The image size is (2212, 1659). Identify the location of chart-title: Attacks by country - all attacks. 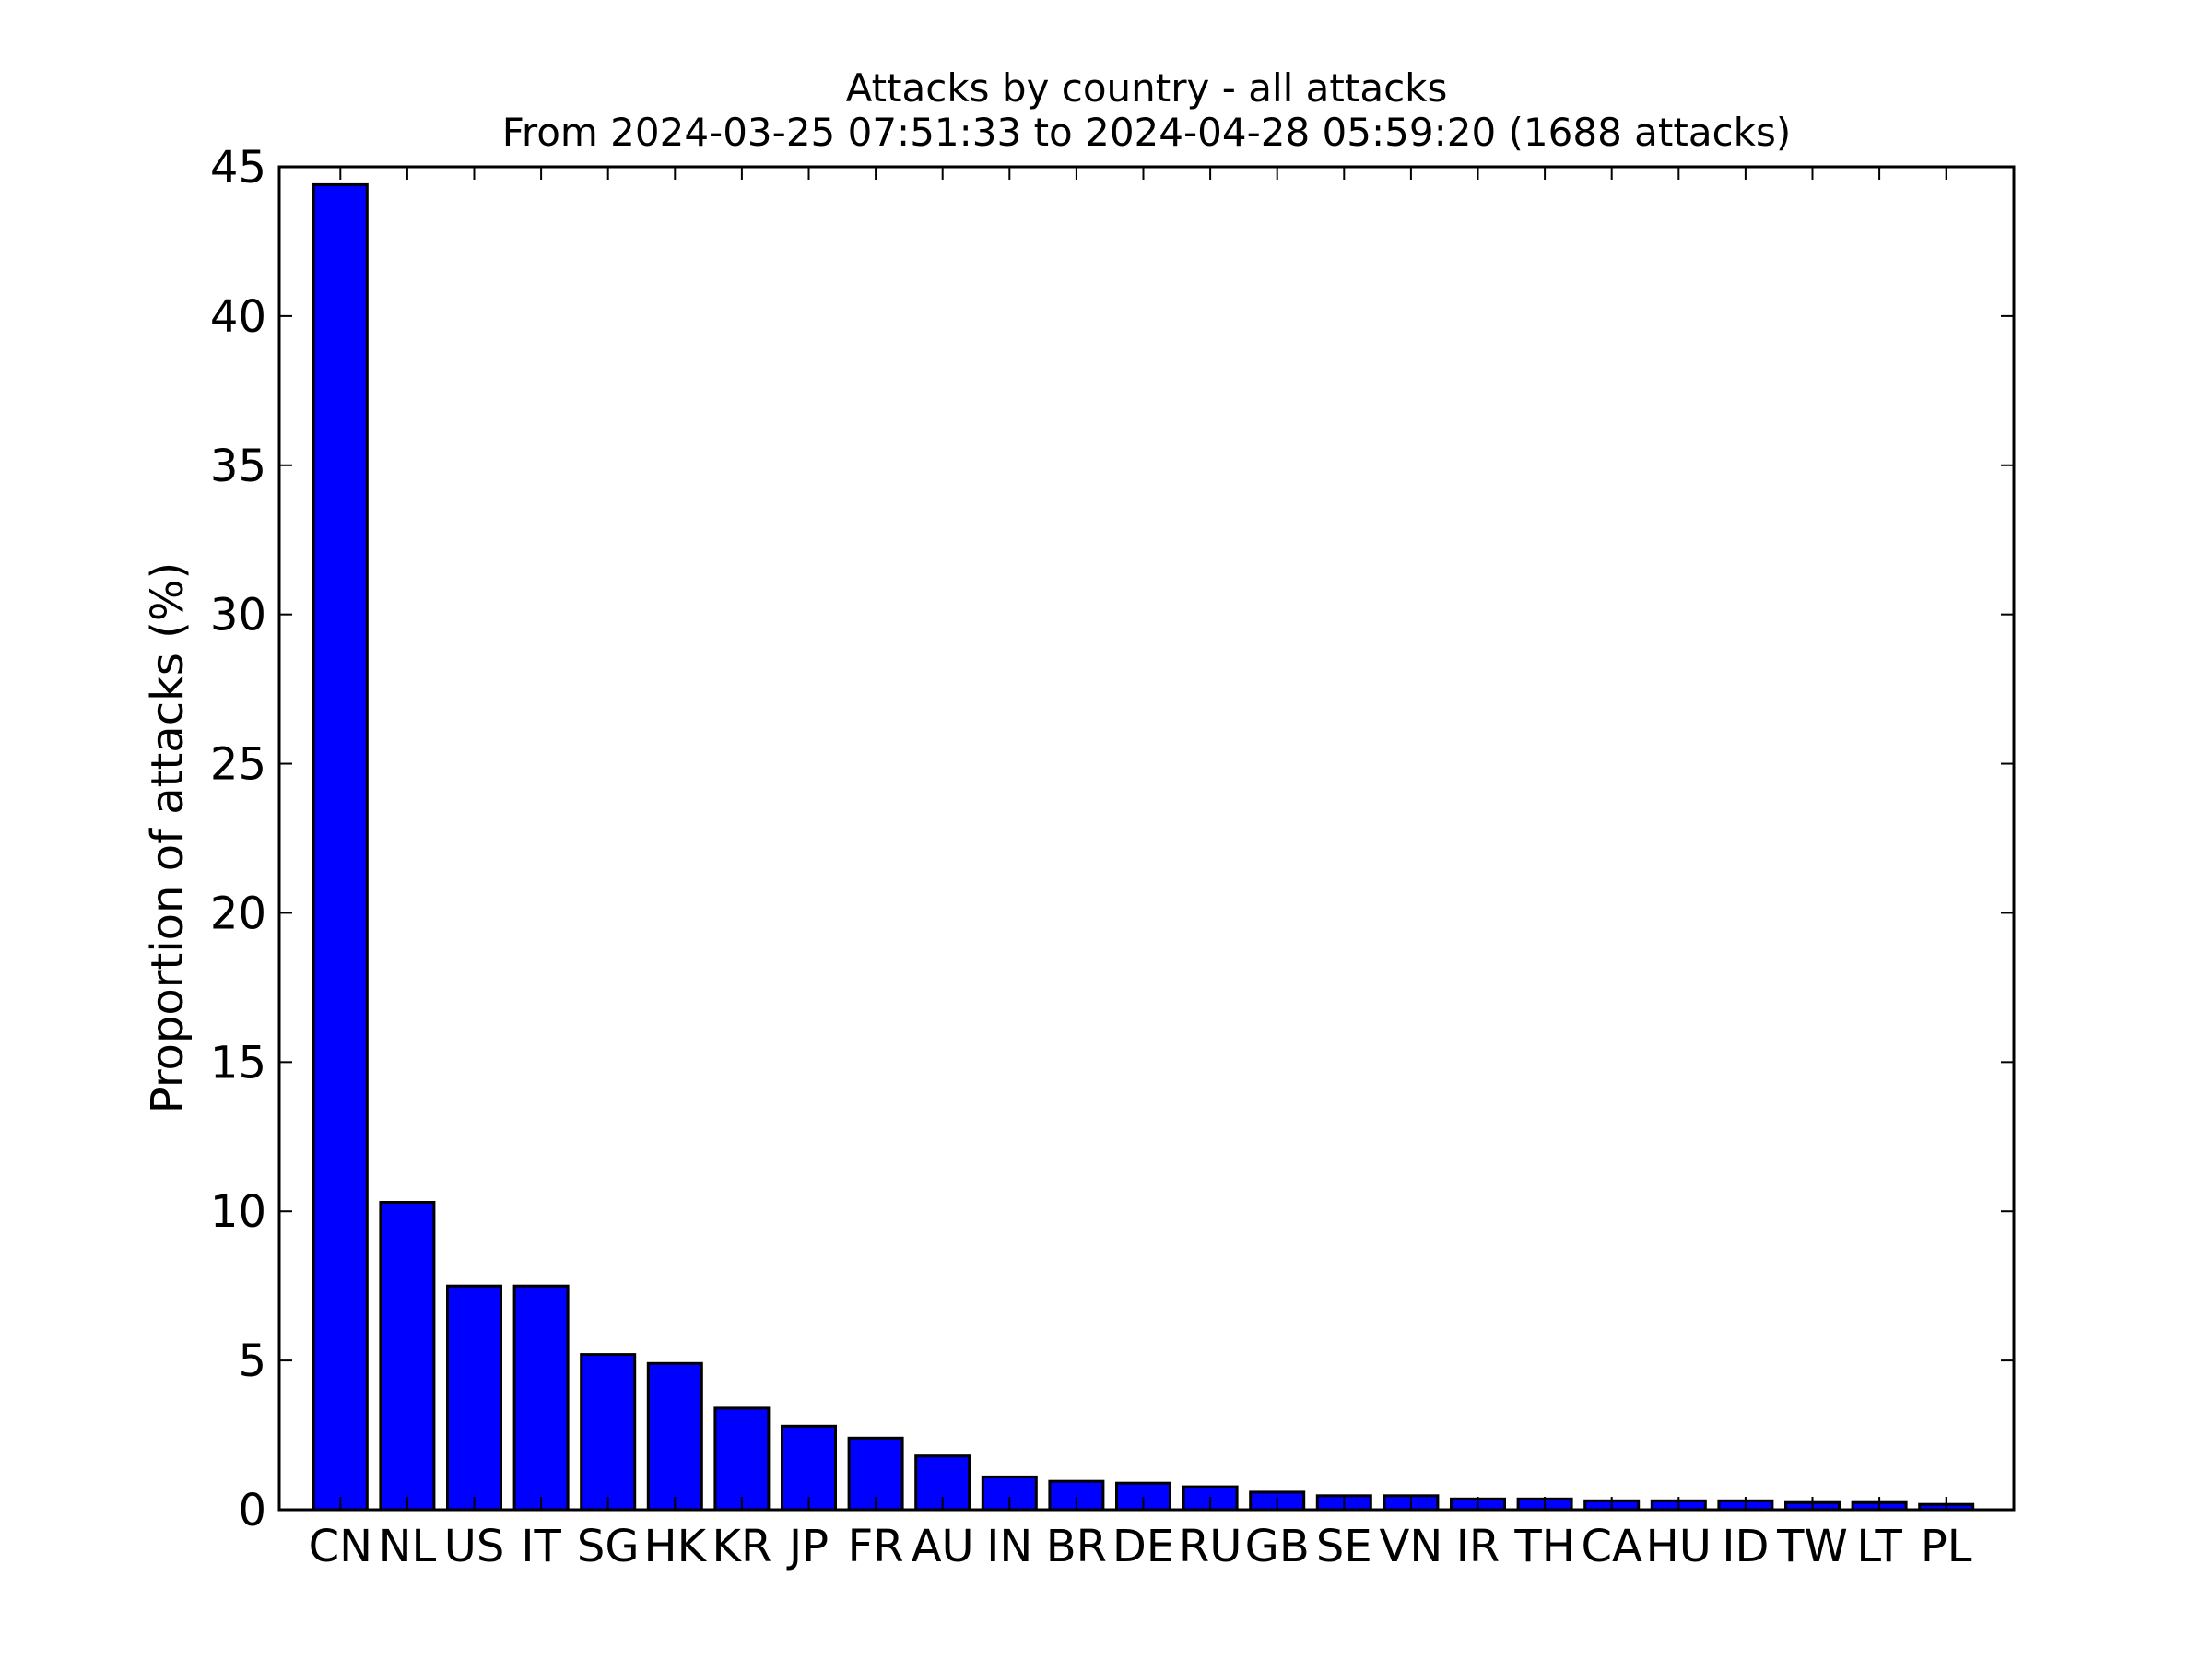
(1147, 88).